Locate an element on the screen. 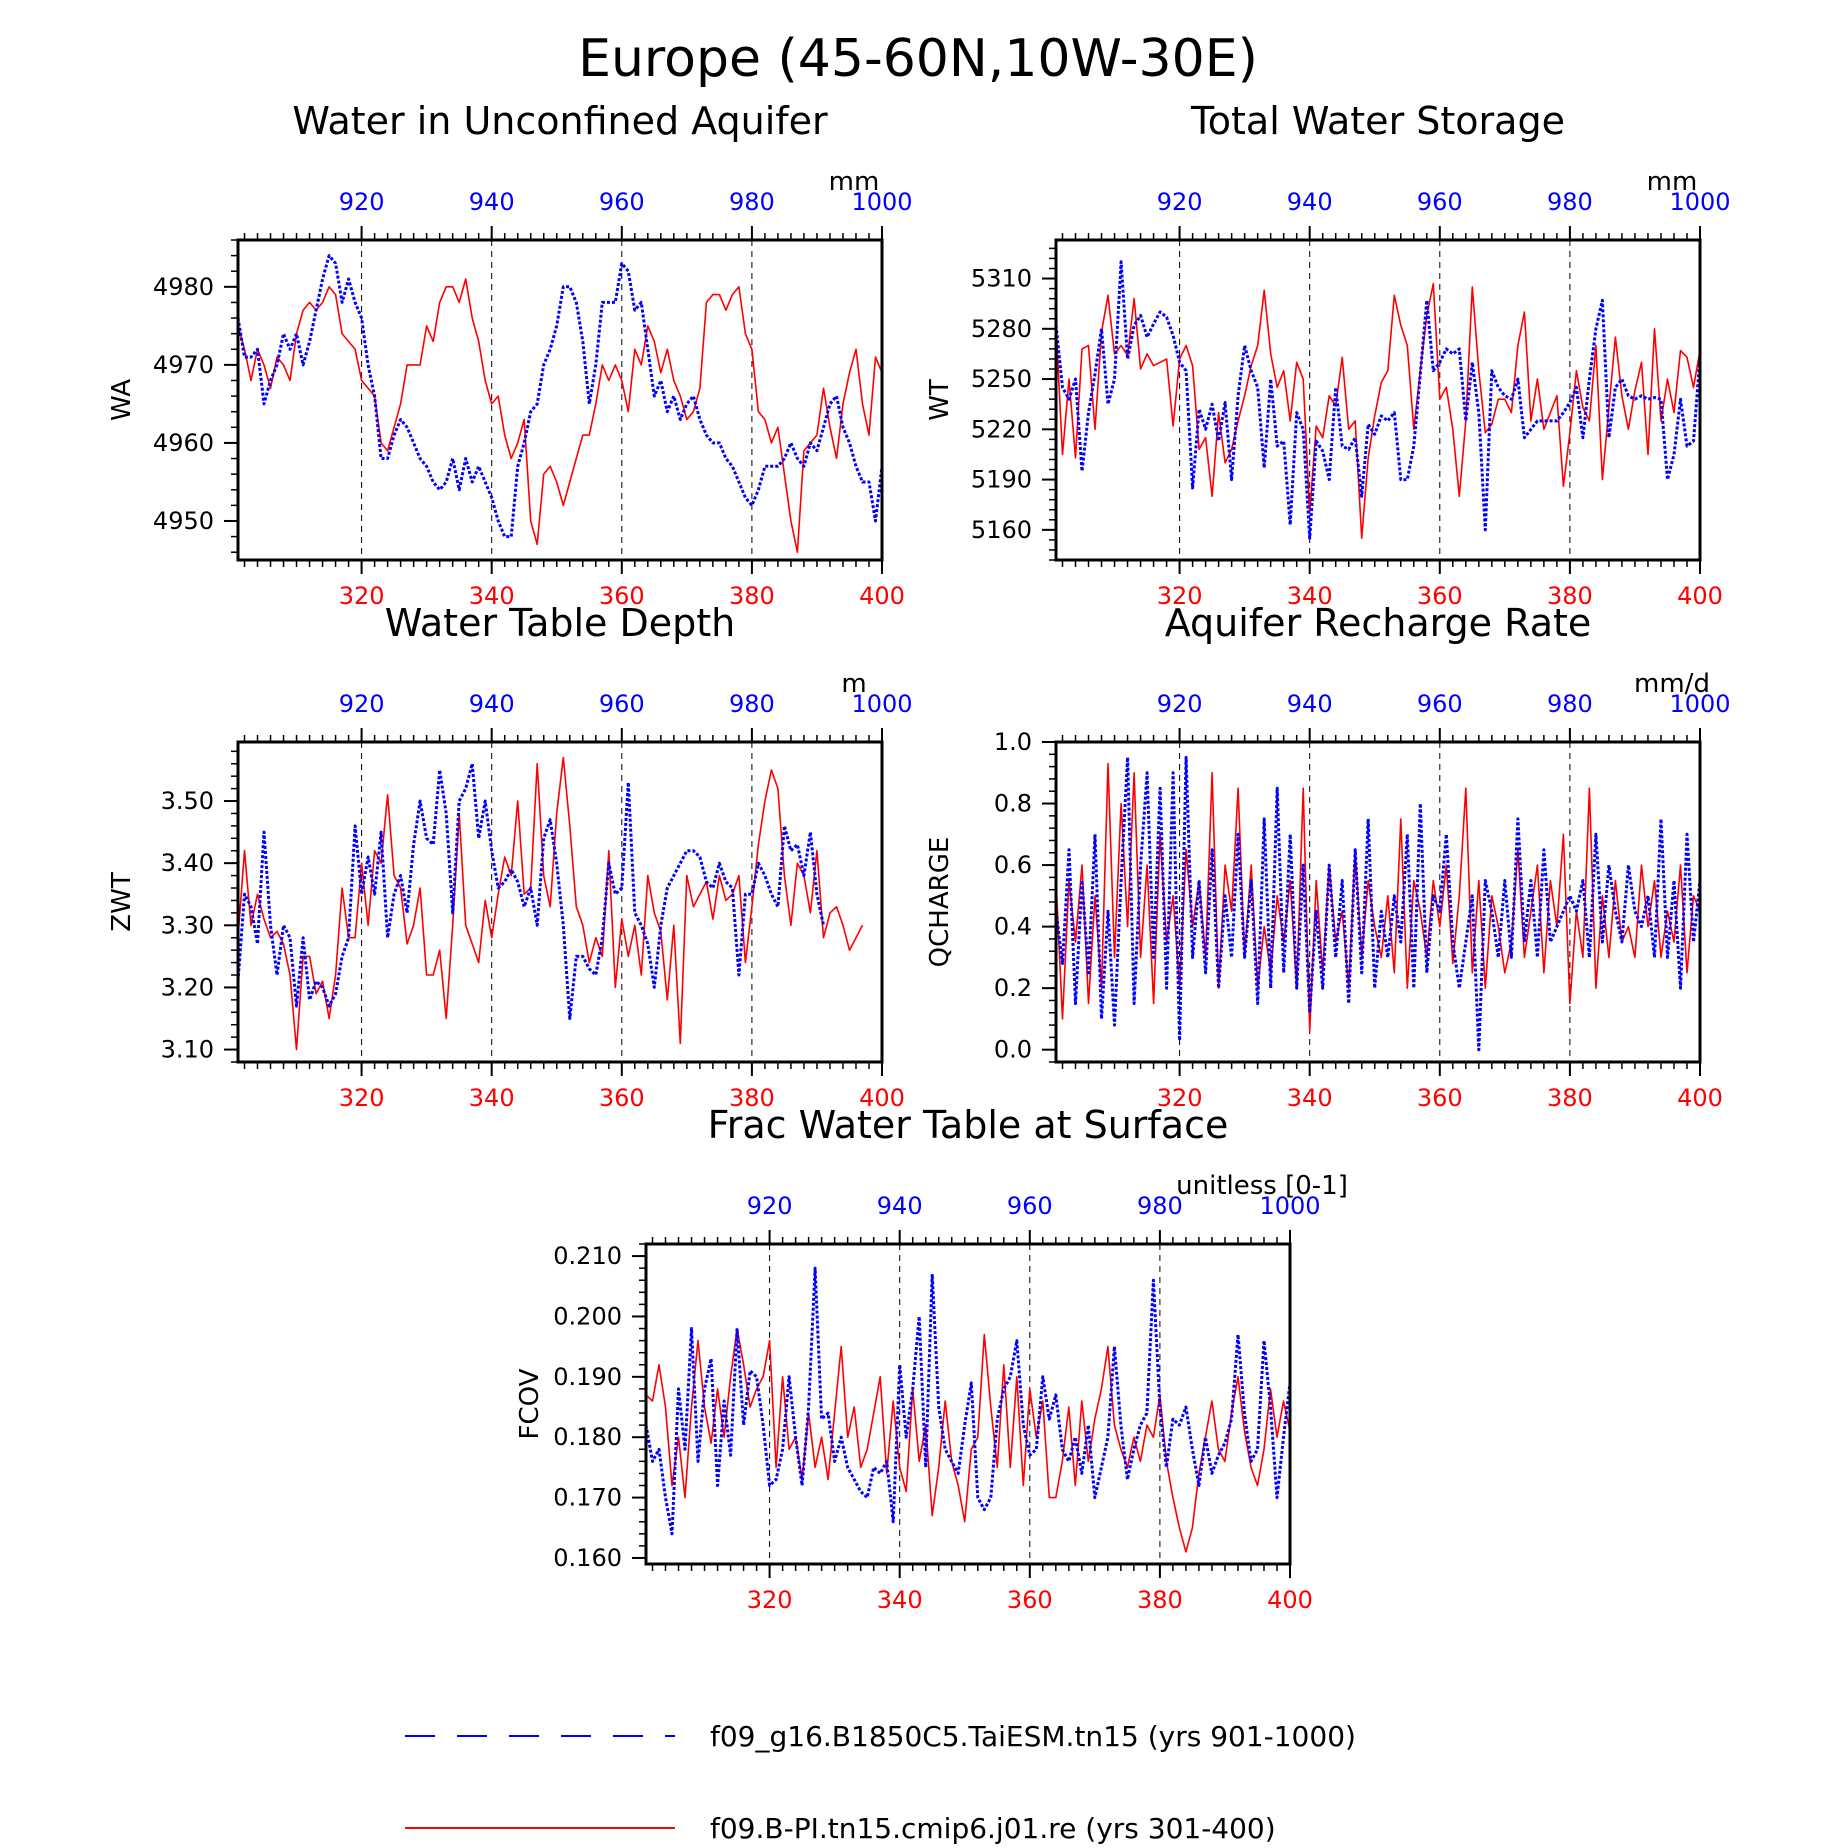 This screenshot has height=1848, width=1836. y-tick-label: 0.180 is located at coordinates (587, 1437).